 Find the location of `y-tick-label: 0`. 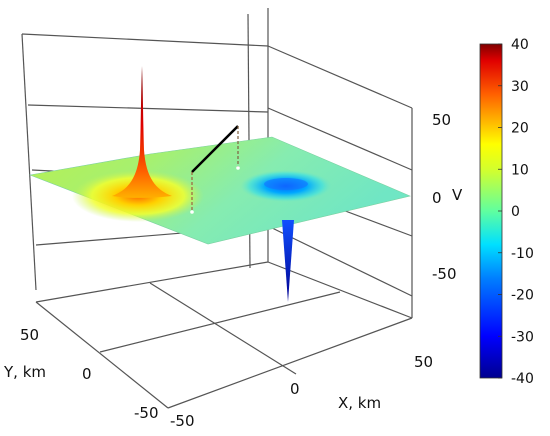

y-tick-label: 0 is located at coordinates (87, 374).